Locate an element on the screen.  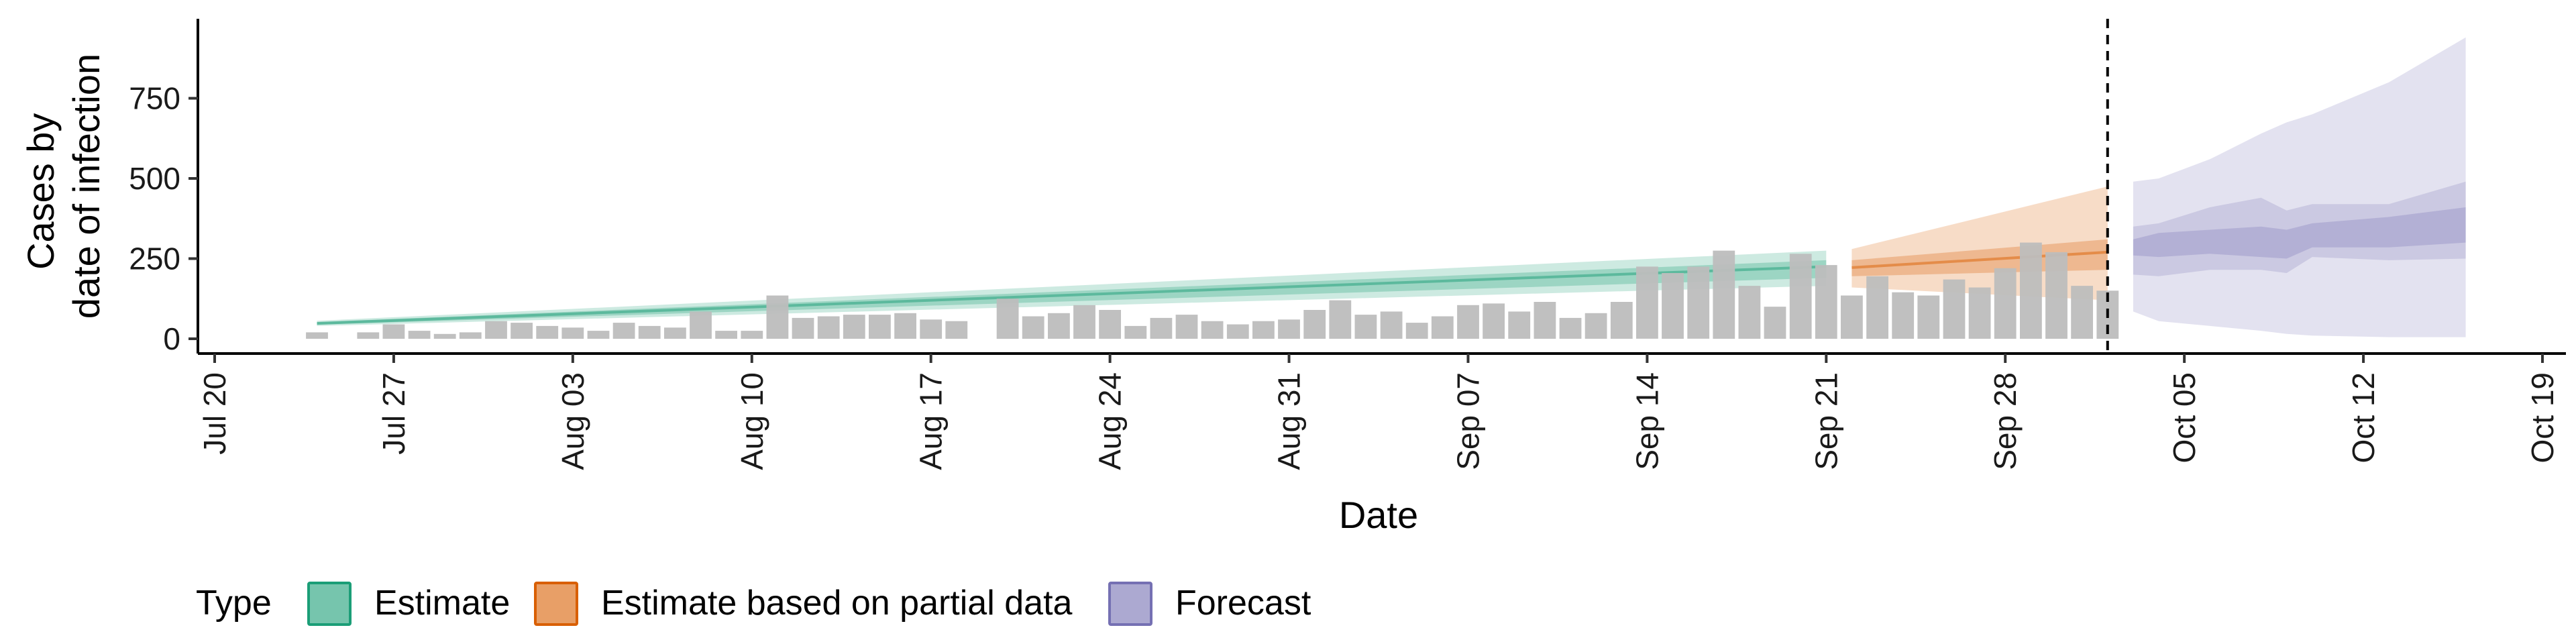
y-tick-label: 0 is located at coordinates (171, 338).